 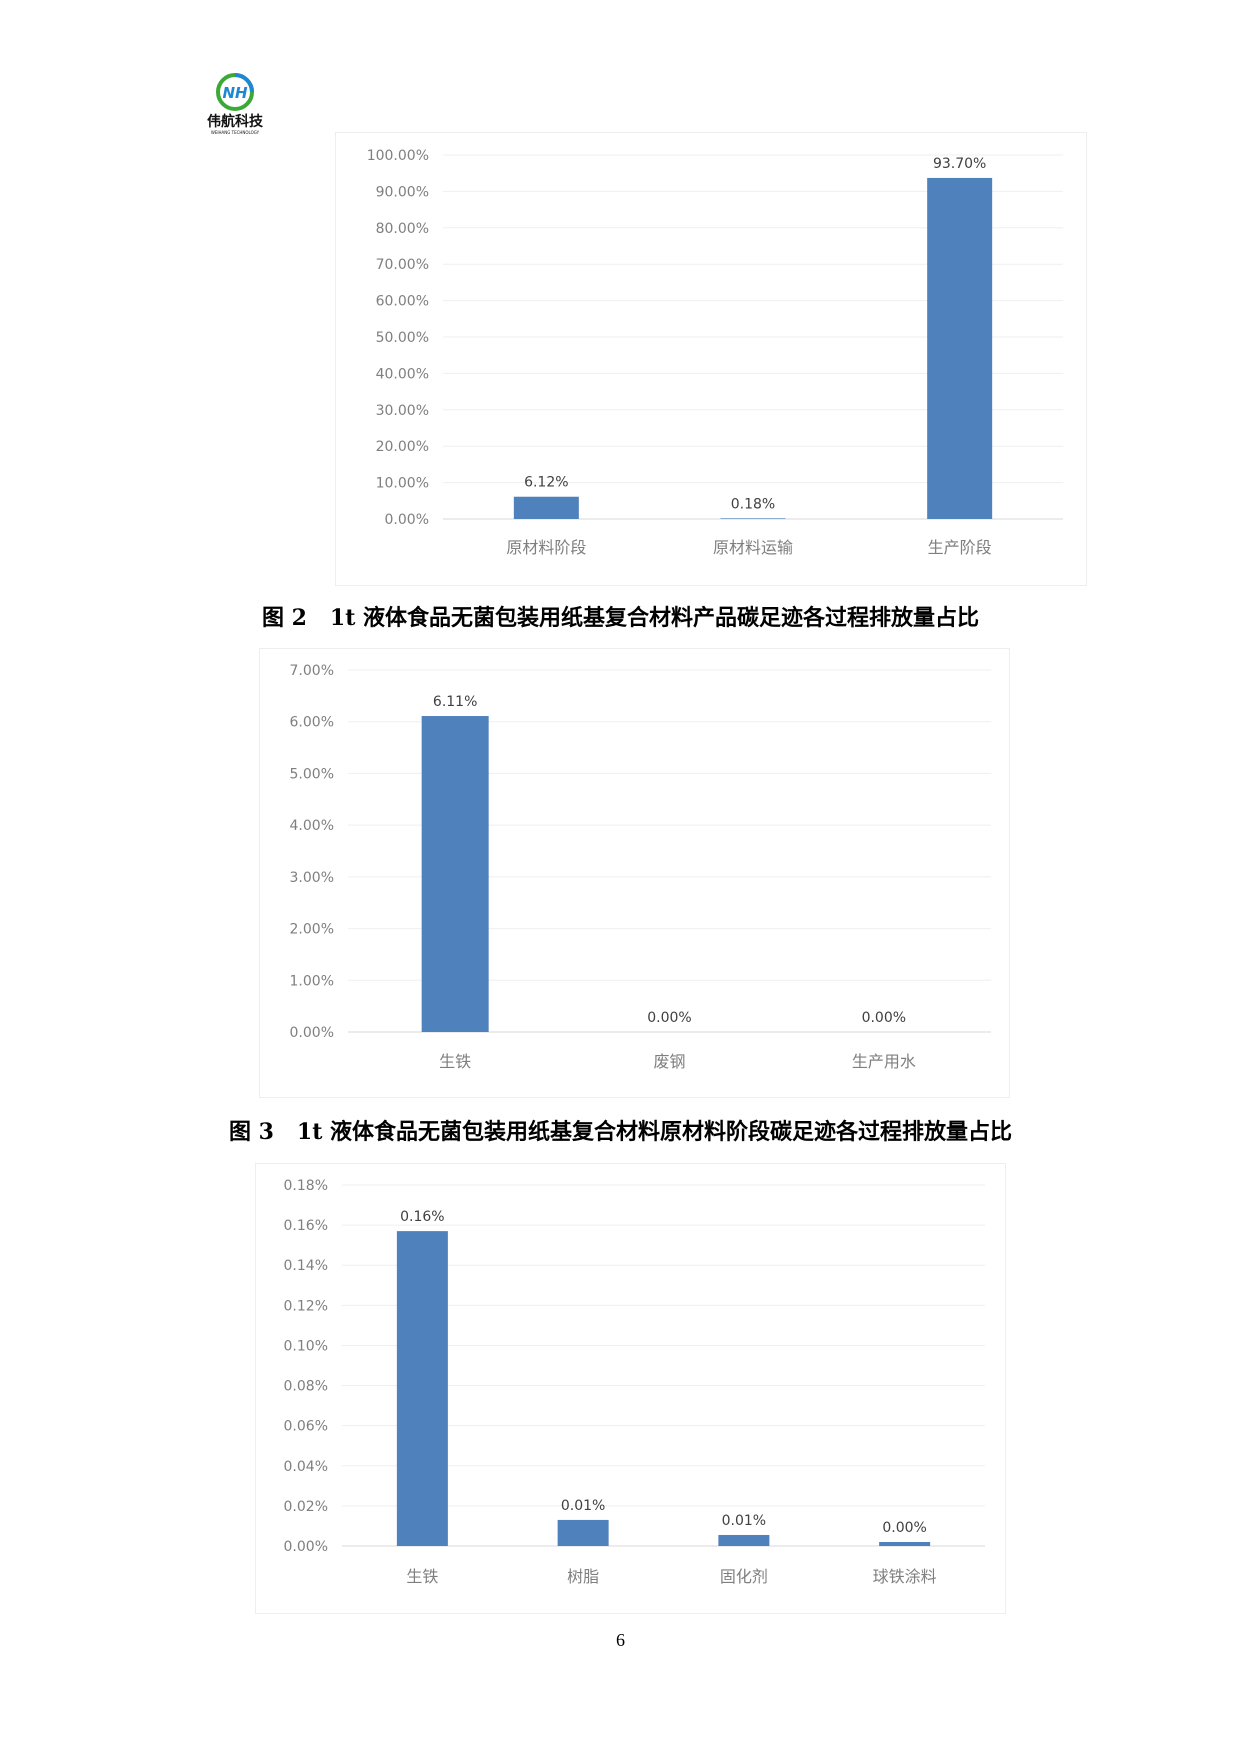 I want to click on y-tick-label: 60.00%, so click(x=402, y=302).